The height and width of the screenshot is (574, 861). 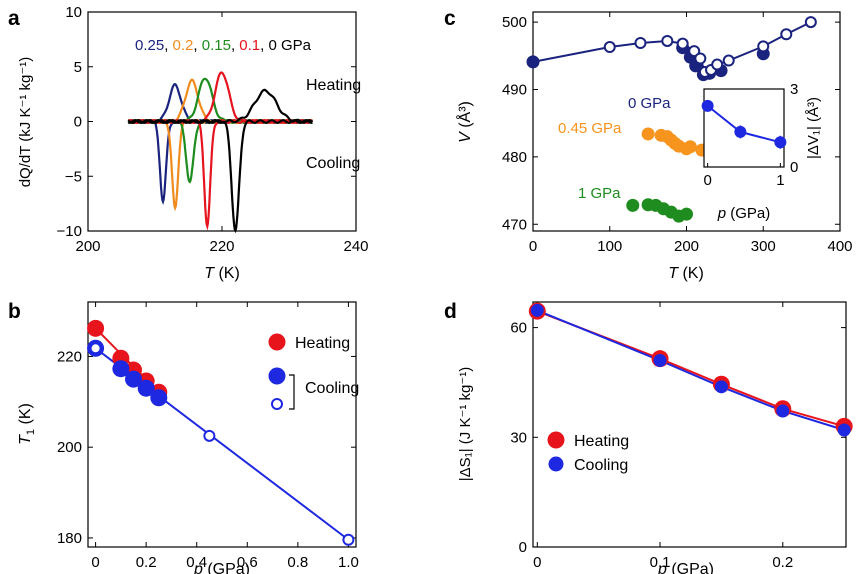 I want to click on volume-point-0gpa-cooling, so click(x=533, y=62).